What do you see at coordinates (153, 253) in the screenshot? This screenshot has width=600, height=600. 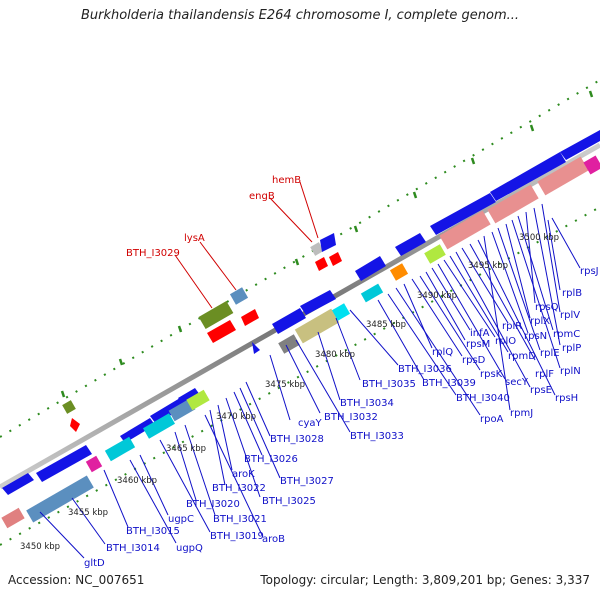 I see `gene-label: BTH_I3029` at bounding box center [153, 253].